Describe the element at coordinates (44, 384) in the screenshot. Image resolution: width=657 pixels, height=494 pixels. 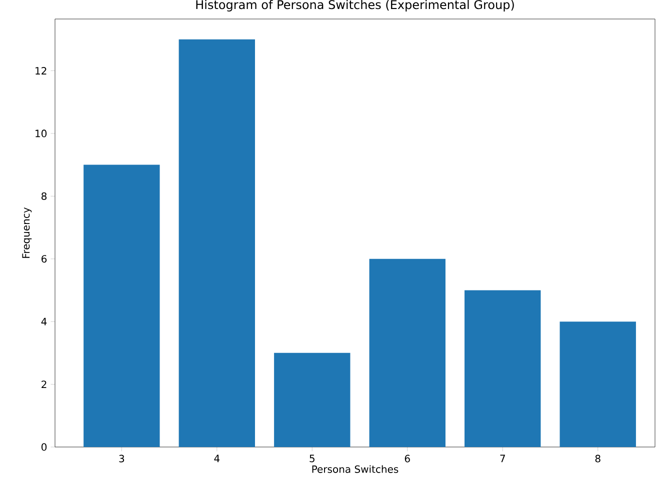
I see `y-tick-label: 2` at that location.